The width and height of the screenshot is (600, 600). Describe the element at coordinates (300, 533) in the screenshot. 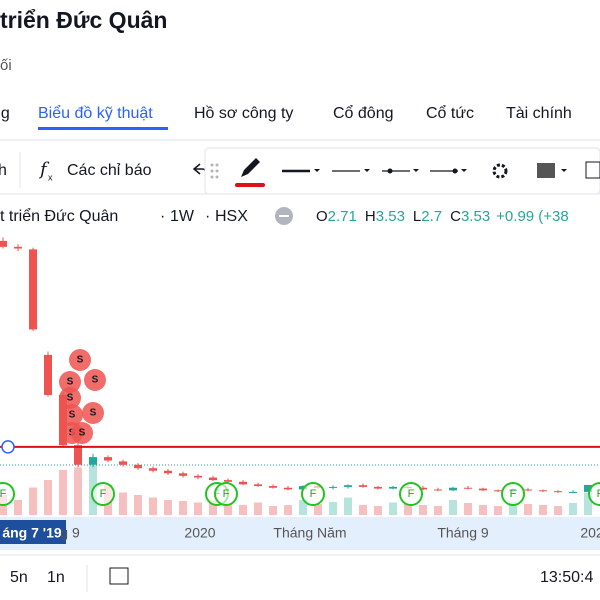

I see `time-axis` at that location.